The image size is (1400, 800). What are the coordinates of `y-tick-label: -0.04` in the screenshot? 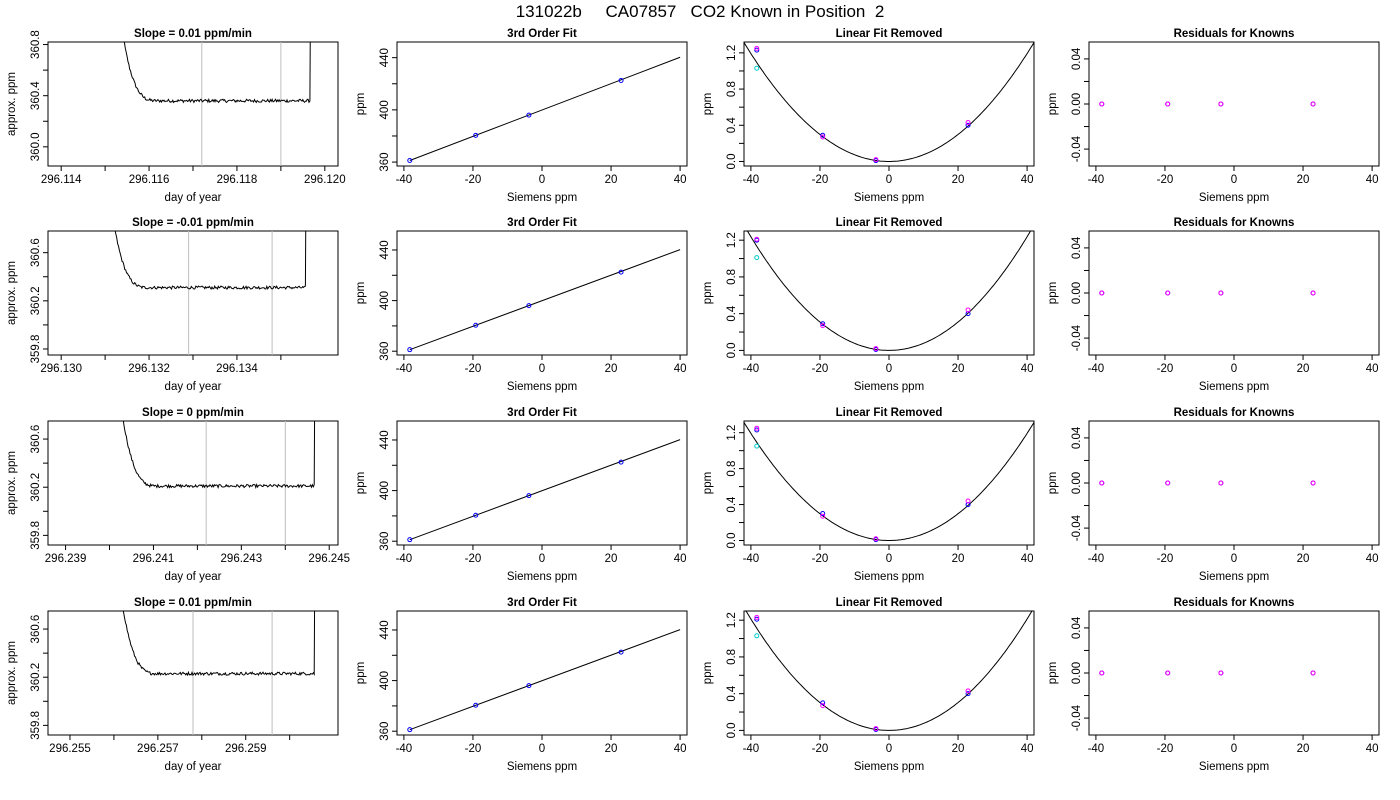 It's located at (1077, 337).